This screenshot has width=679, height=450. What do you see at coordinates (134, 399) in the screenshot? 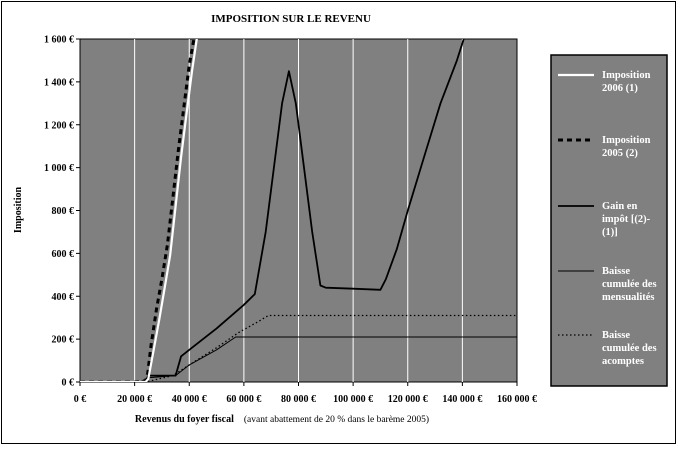
I see `x-tick-label: 20 000 €` at bounding box center [134, 399].